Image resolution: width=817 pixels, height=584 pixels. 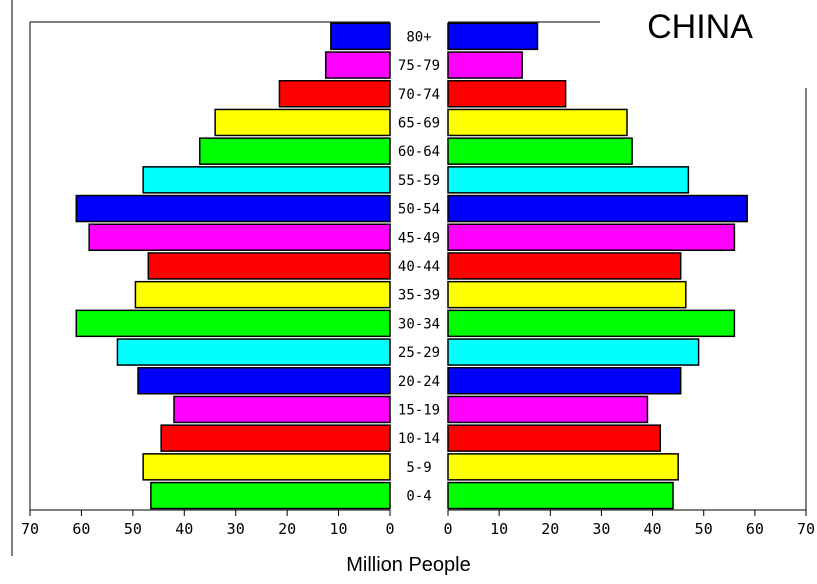 I want to click on age-label: 40-44, so click(x=419, y=267).